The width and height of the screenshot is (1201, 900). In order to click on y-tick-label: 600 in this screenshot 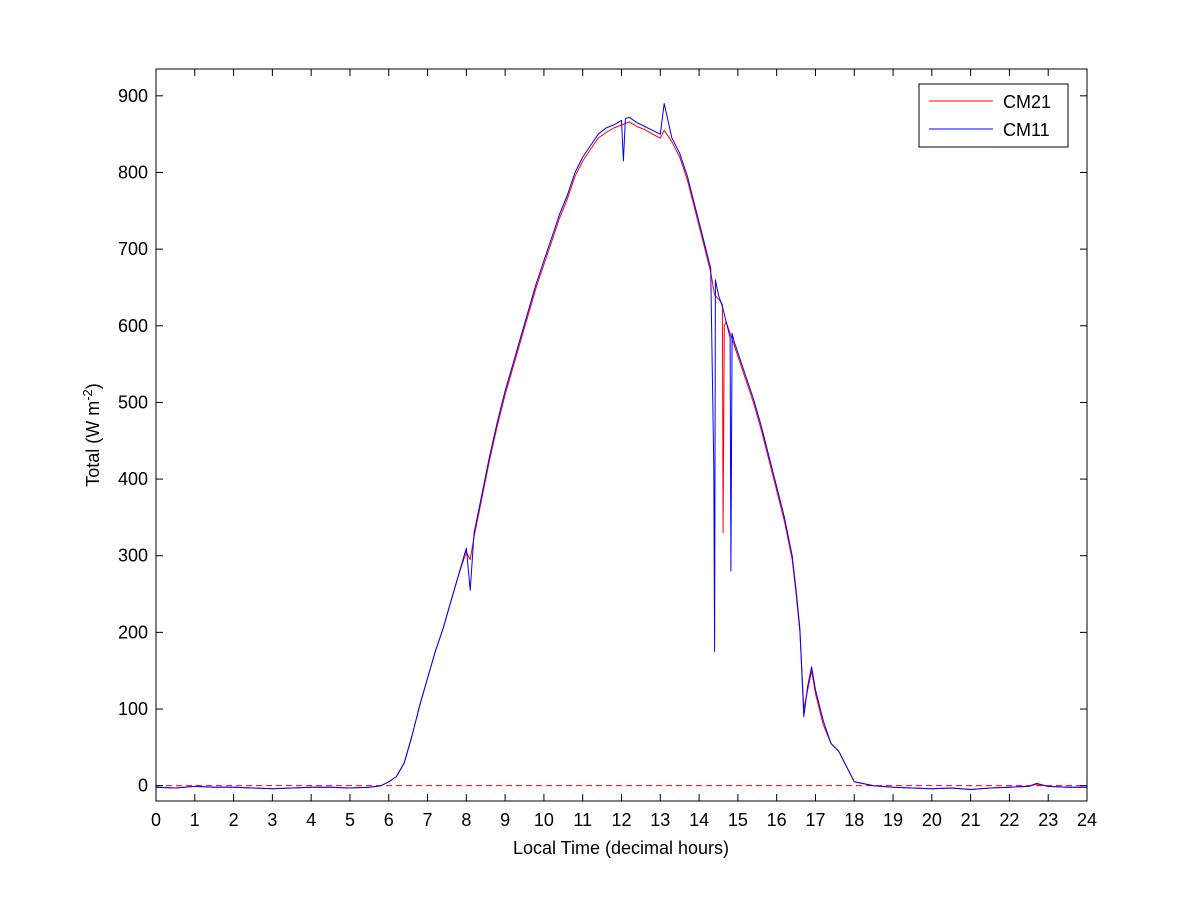, I will do `click(133, 326)`.